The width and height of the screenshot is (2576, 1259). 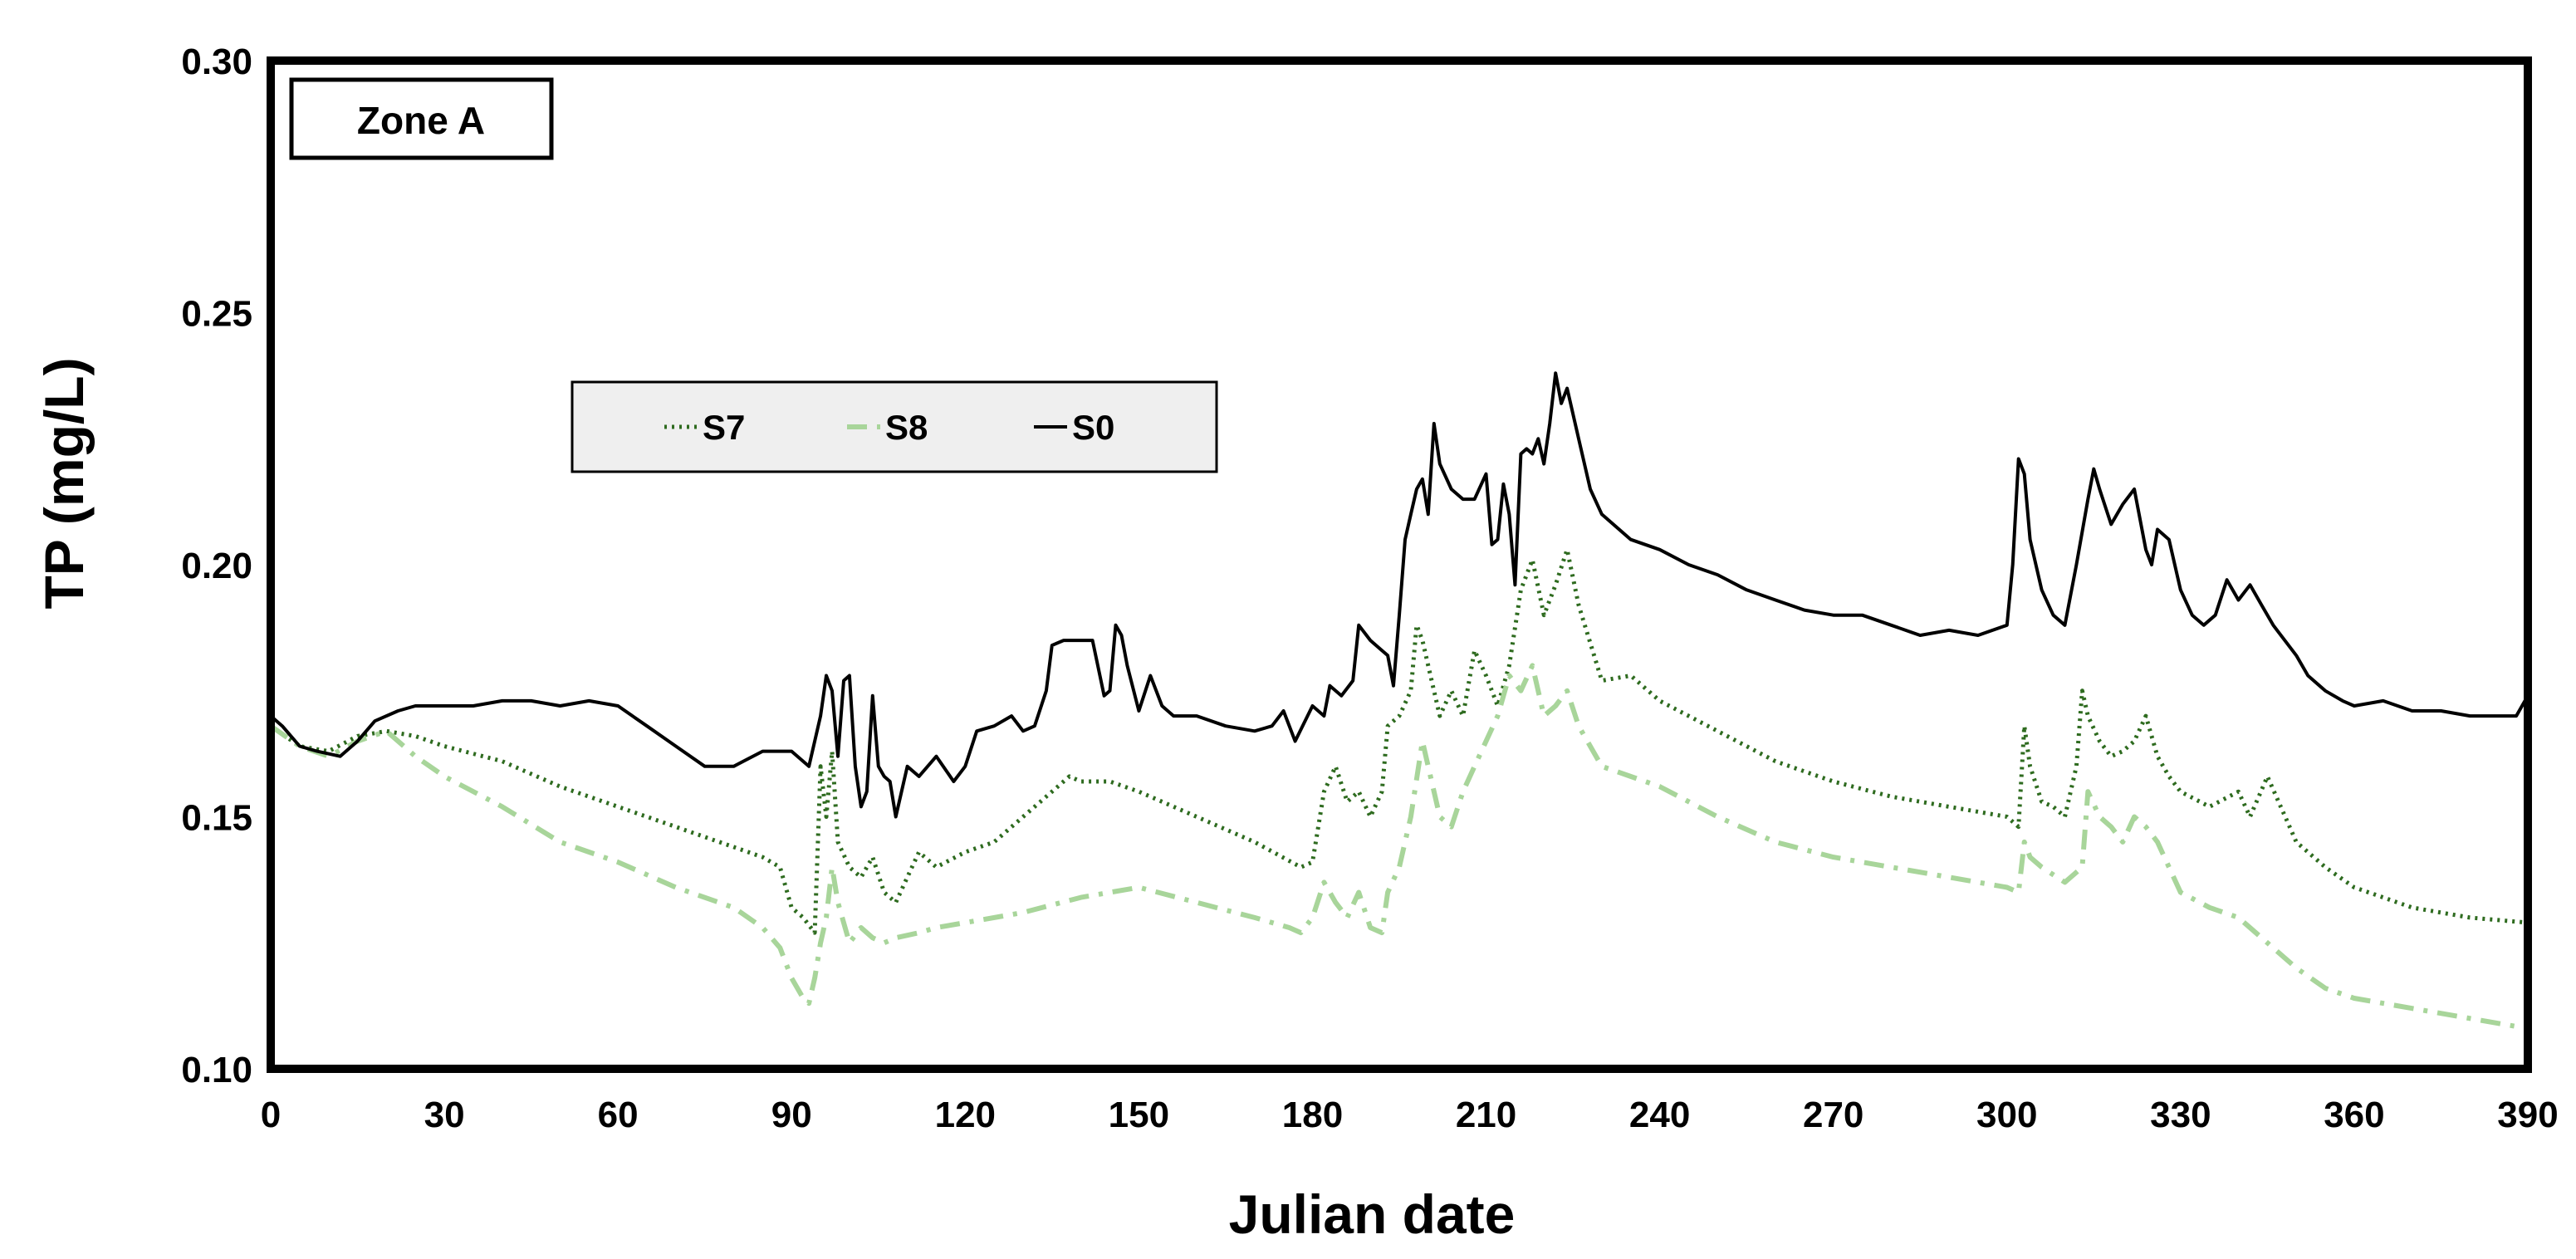 I want to click on y-tick-label: 0.10, so click(x=217, y=1070).